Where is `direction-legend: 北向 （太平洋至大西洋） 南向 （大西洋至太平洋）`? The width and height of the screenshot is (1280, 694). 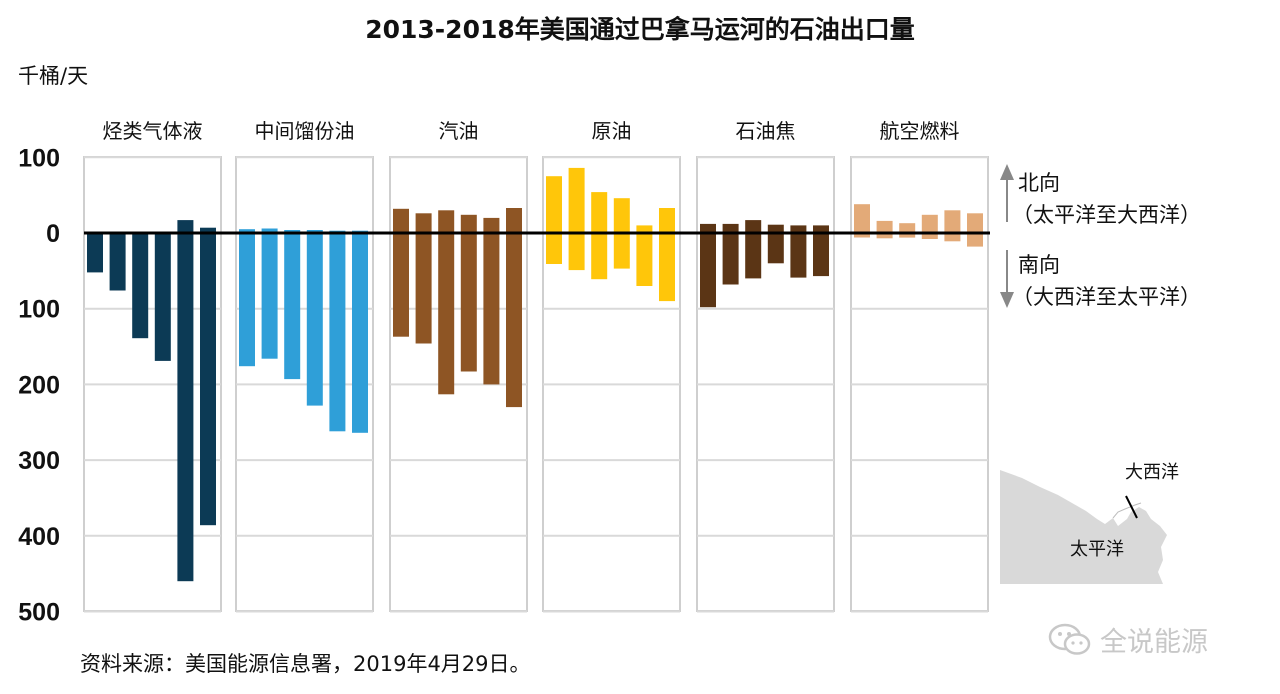 direction-legend: 北向 （太平洋至大西洋） 南向 （大西洋至太平洋） is located at coordinates (1100, 236).